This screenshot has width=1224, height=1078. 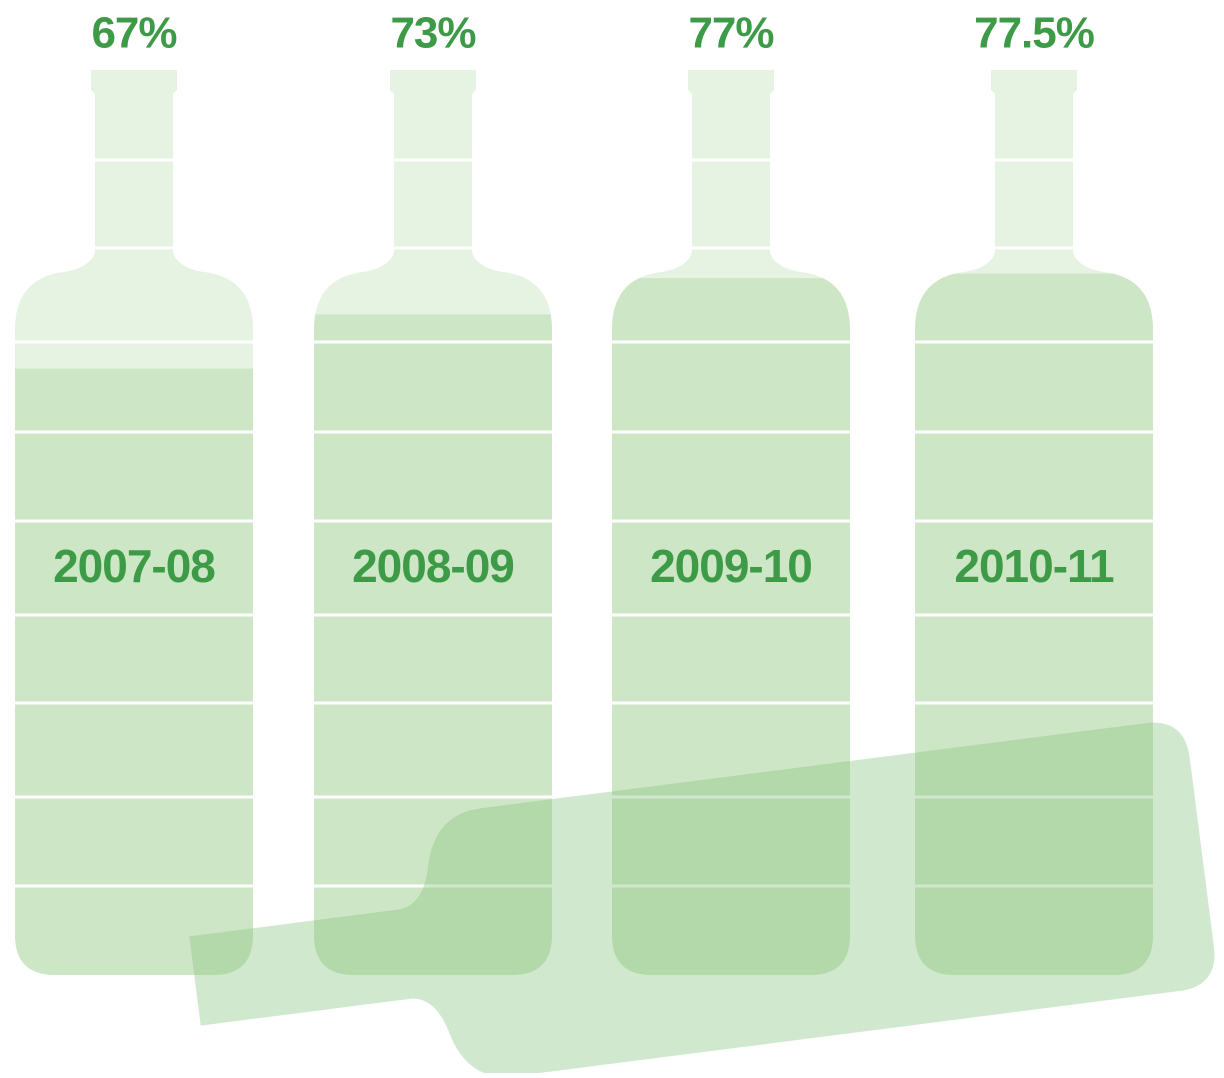 I want to click on value-label: 77%, so click(x=730, y=33).